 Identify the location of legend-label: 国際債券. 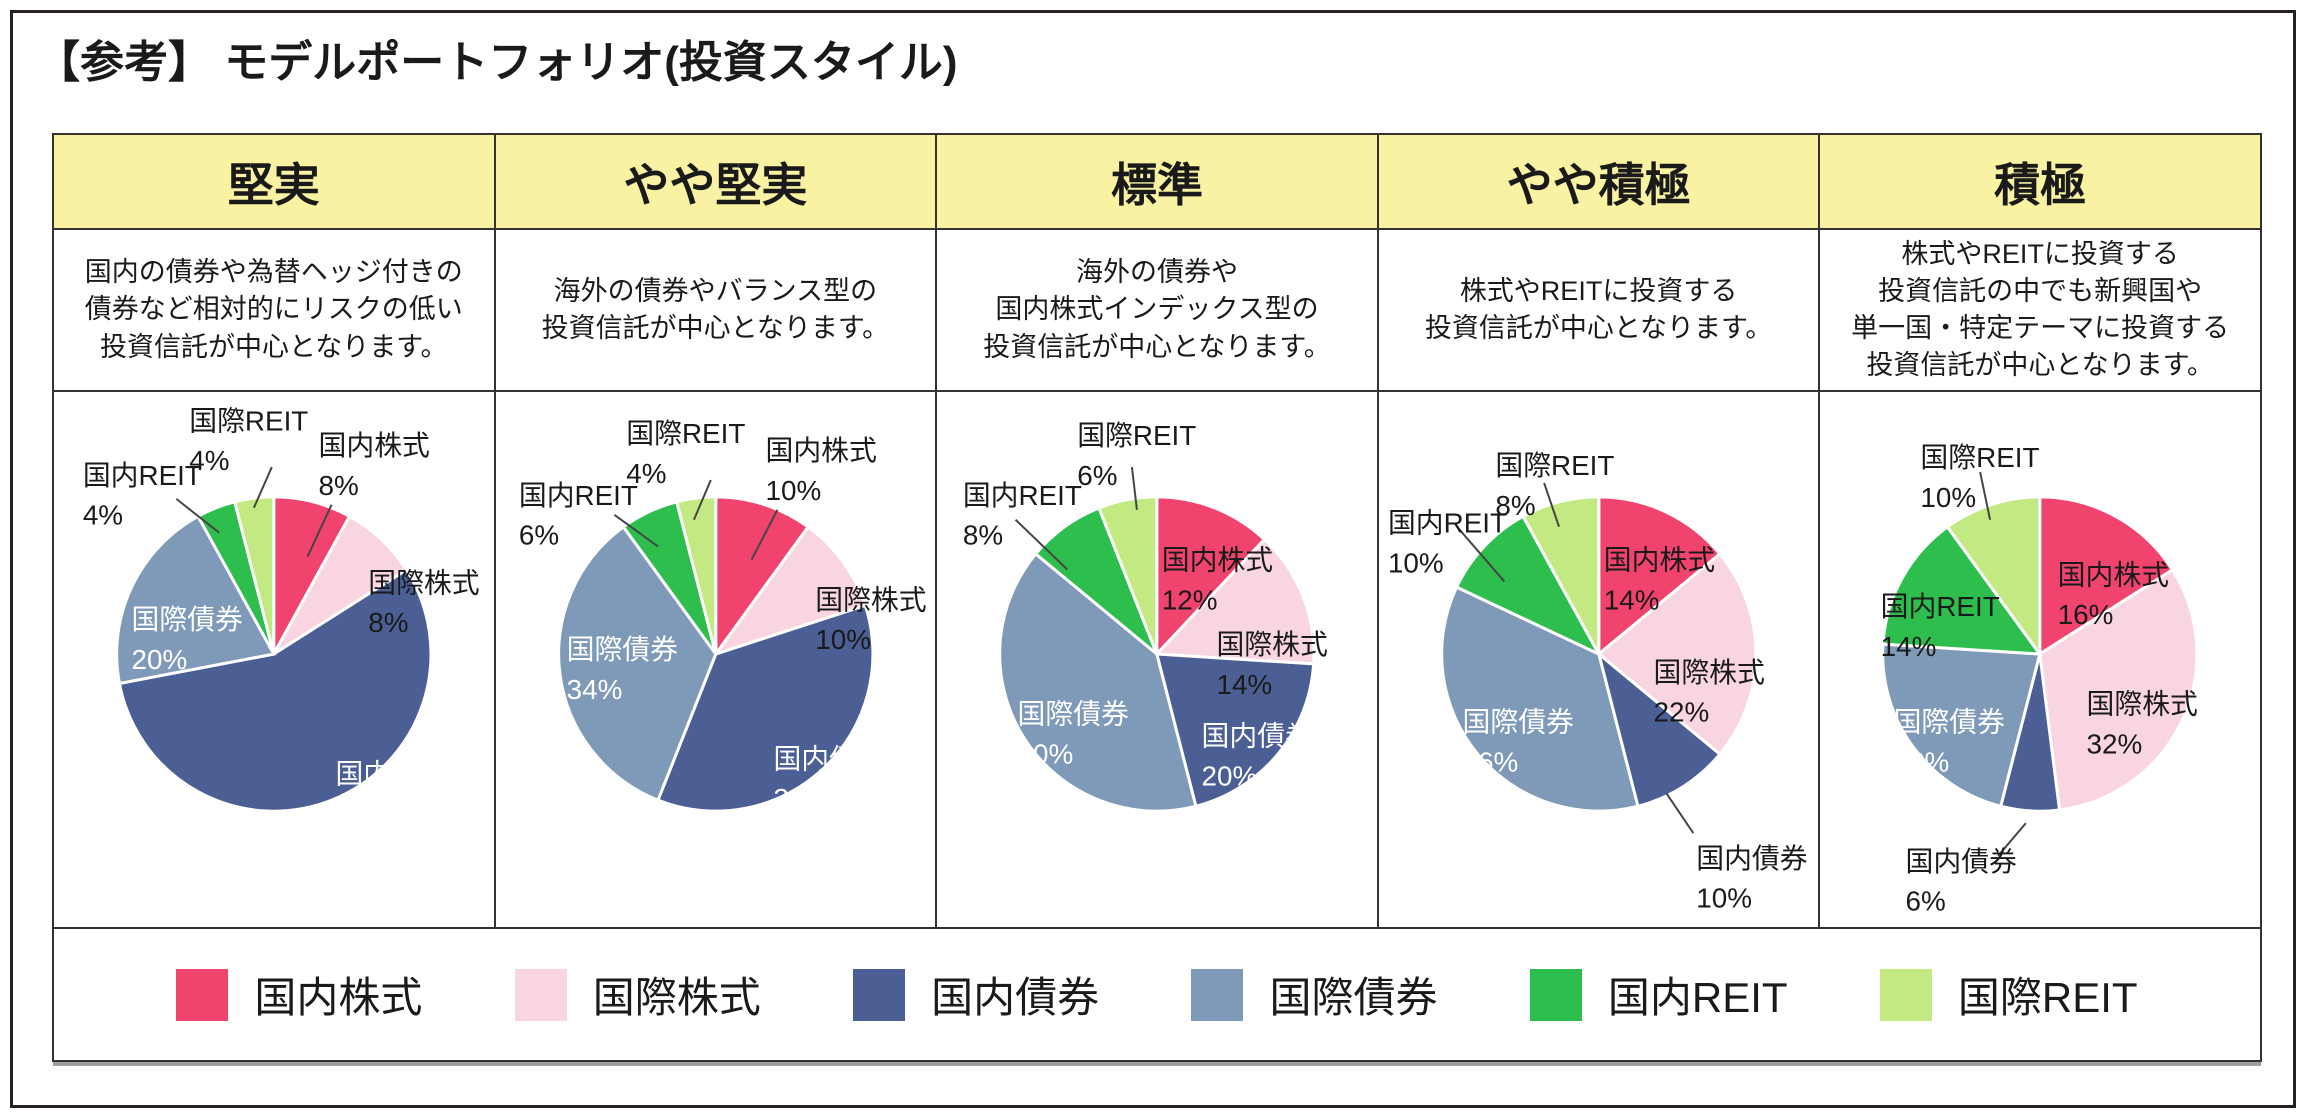
(1353, 997).